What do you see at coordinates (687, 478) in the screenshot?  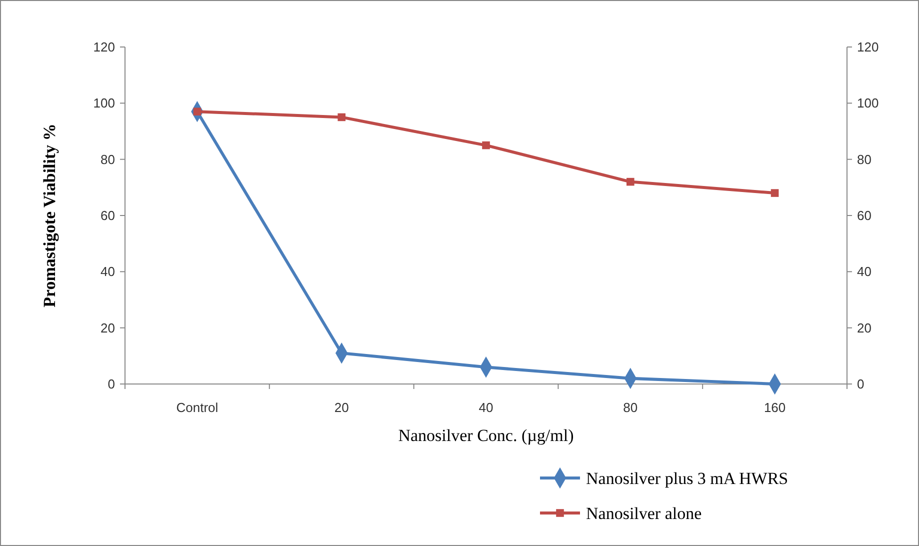 I see `legend-label: Nanosilver plus 3 mA HWRS` at bounding box center [687, 478].